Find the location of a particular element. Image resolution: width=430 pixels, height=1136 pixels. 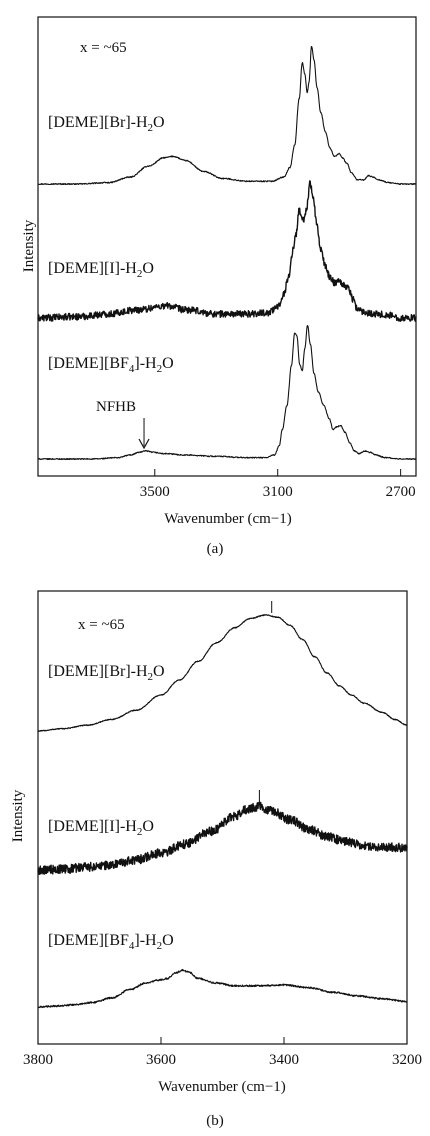

panel-b-x-ticks: 3800 3600 3400 3200 is located at coordinates (222, 1052).